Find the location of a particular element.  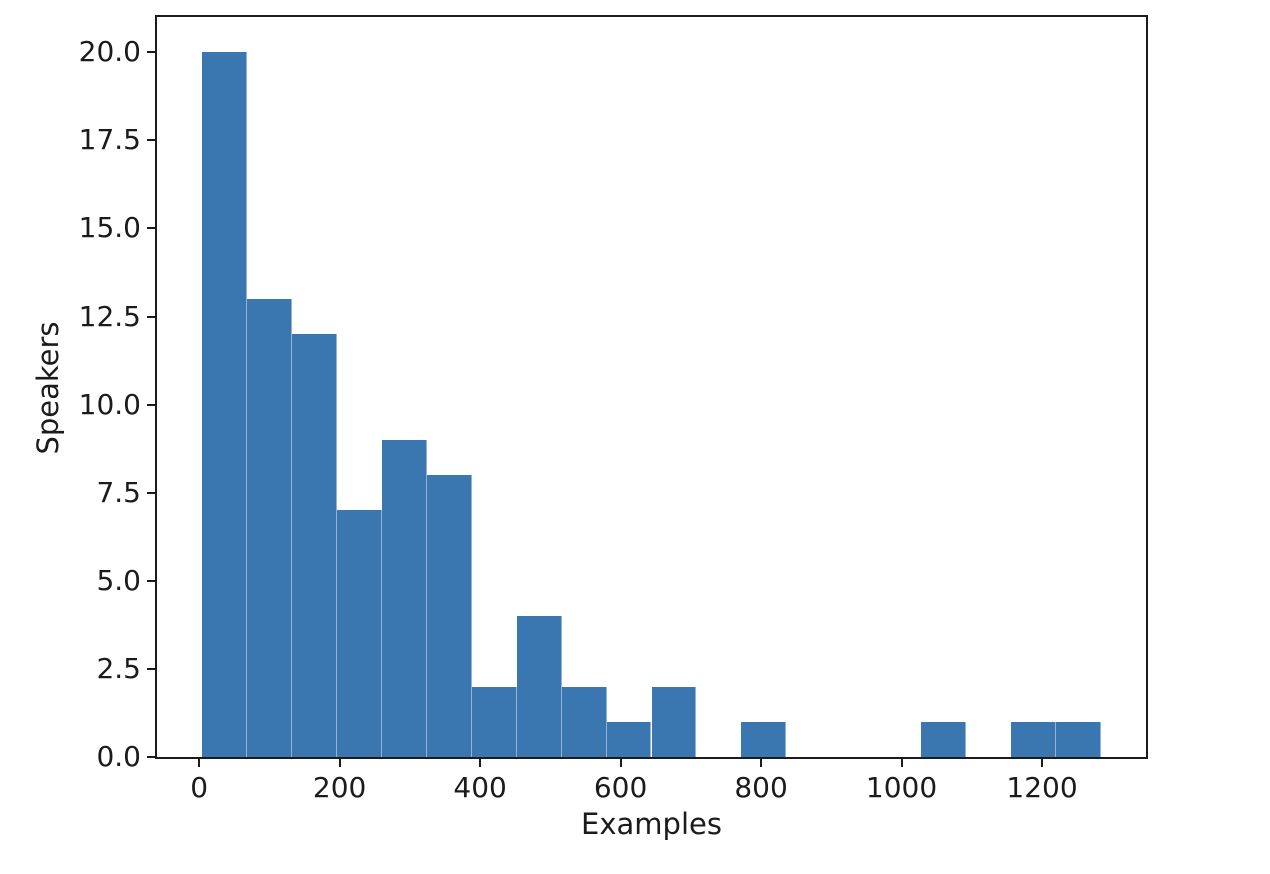

x-tick-label: 0 is located at coordinates (199, 787).